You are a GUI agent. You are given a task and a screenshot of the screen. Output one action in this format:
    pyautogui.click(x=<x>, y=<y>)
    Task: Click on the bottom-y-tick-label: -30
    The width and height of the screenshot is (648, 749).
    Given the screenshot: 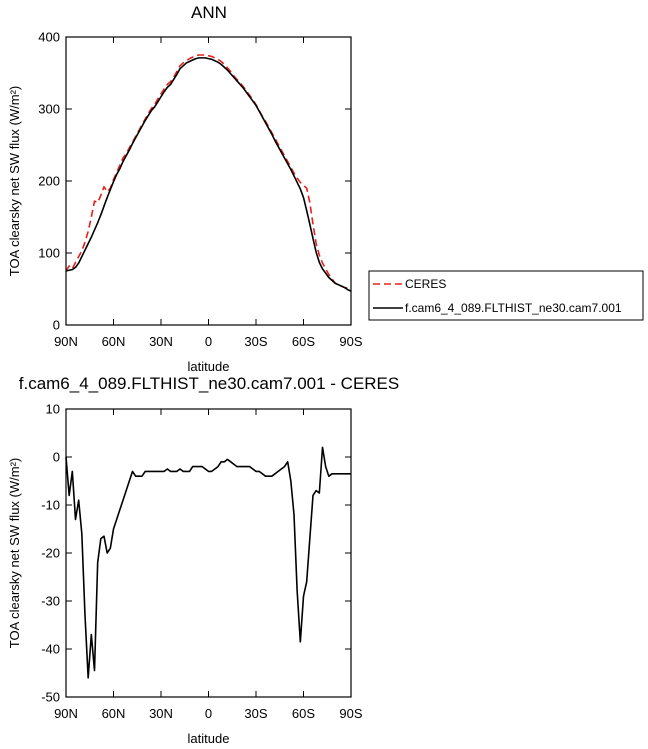 What is the action you would take?
    pyautogui.click(x=50, y=601)
    